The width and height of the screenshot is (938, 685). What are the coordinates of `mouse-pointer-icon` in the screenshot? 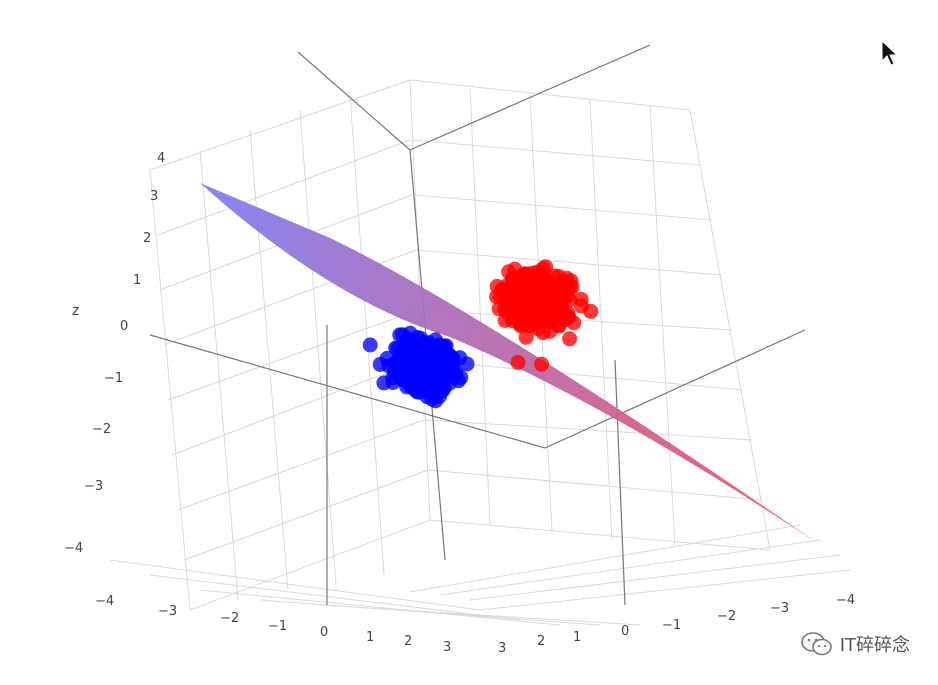 It's located at (890, 53).